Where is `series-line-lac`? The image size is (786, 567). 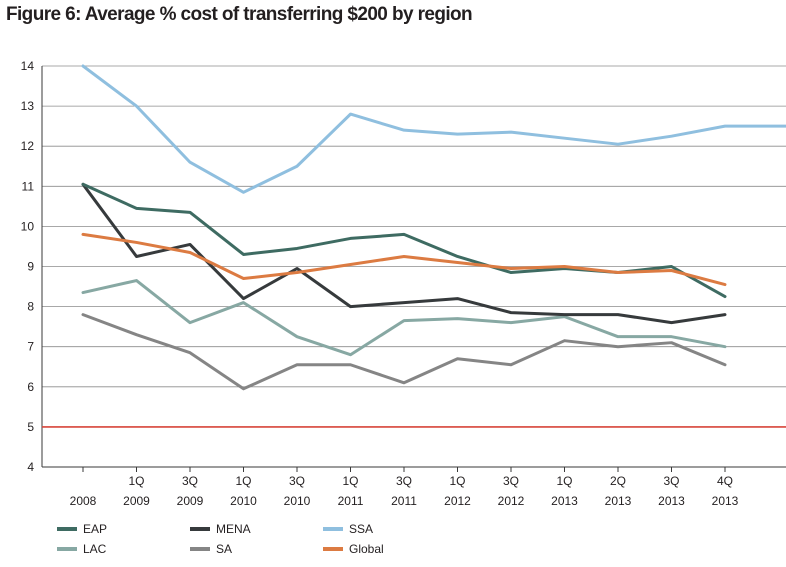
series-line-lac is located at coordinates (404, 318).